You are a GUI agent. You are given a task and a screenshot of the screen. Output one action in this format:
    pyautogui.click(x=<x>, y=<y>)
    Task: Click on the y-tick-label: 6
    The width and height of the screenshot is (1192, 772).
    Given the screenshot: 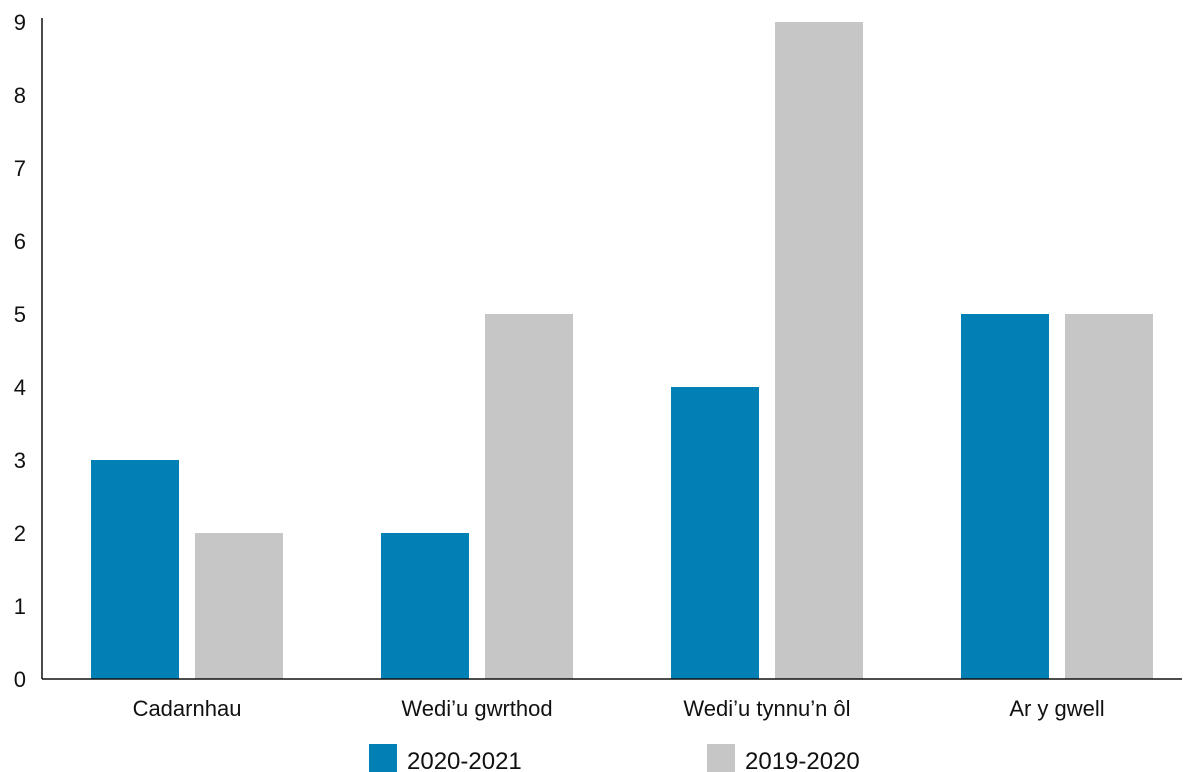 What is the action you would take?
    pyautogui.click(x=20, y=241)
    